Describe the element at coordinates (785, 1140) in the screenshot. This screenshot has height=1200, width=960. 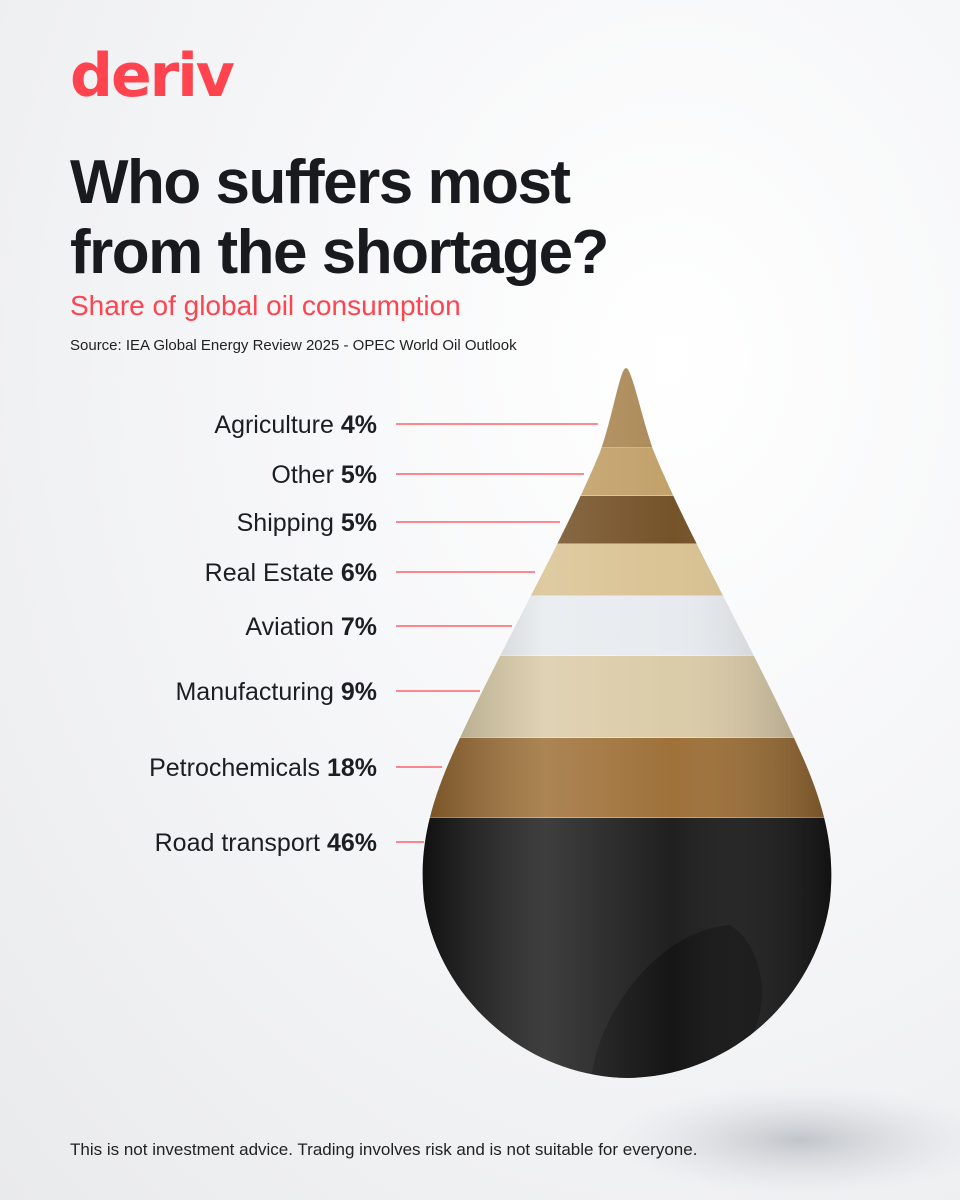
I see `drop-shadow` at that location.